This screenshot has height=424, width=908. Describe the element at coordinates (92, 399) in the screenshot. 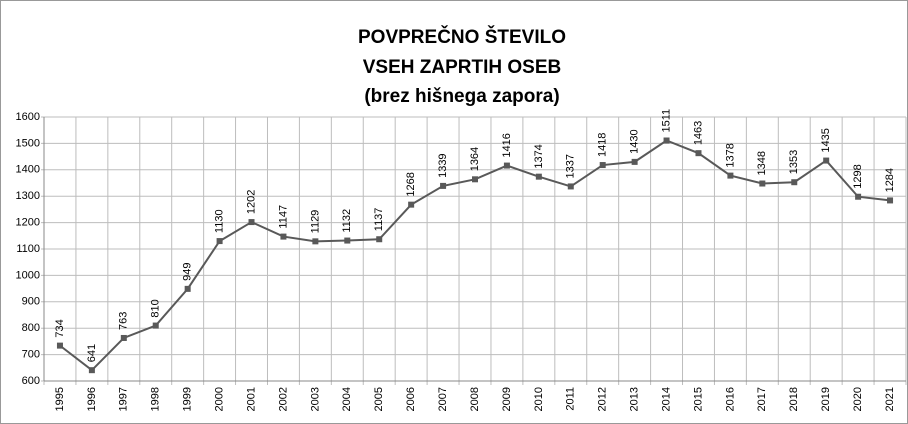

I see `x-tick-label: 1996` at that location.